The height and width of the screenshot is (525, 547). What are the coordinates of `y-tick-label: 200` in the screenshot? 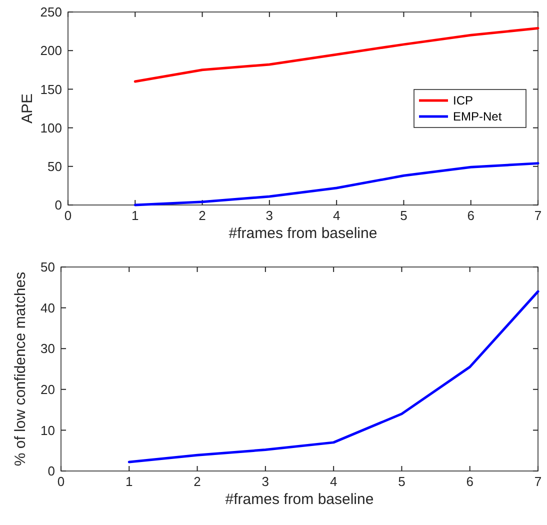 It's located at (51, 50).